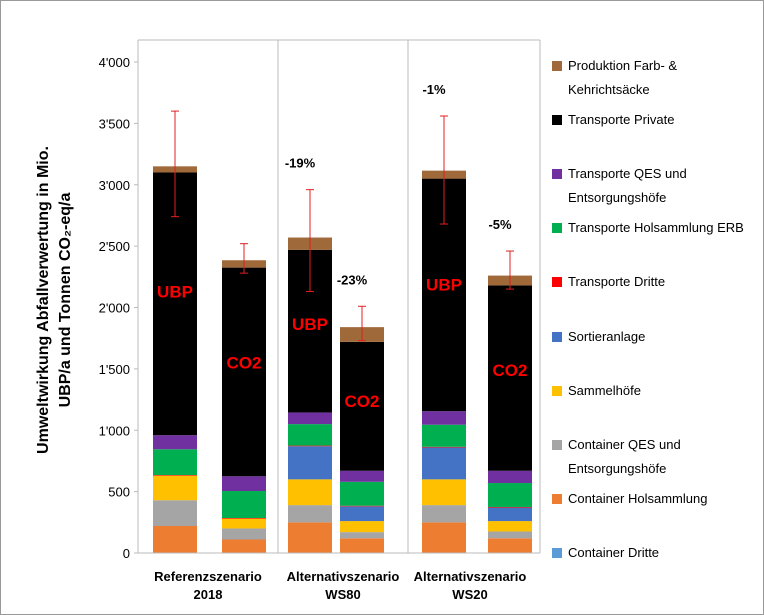 The height and width of the screenshot is (615, 764). Describe the element at coordinates (652, 391) in the screenshot. I see `legend-item: Sammelhöfe` at that location.